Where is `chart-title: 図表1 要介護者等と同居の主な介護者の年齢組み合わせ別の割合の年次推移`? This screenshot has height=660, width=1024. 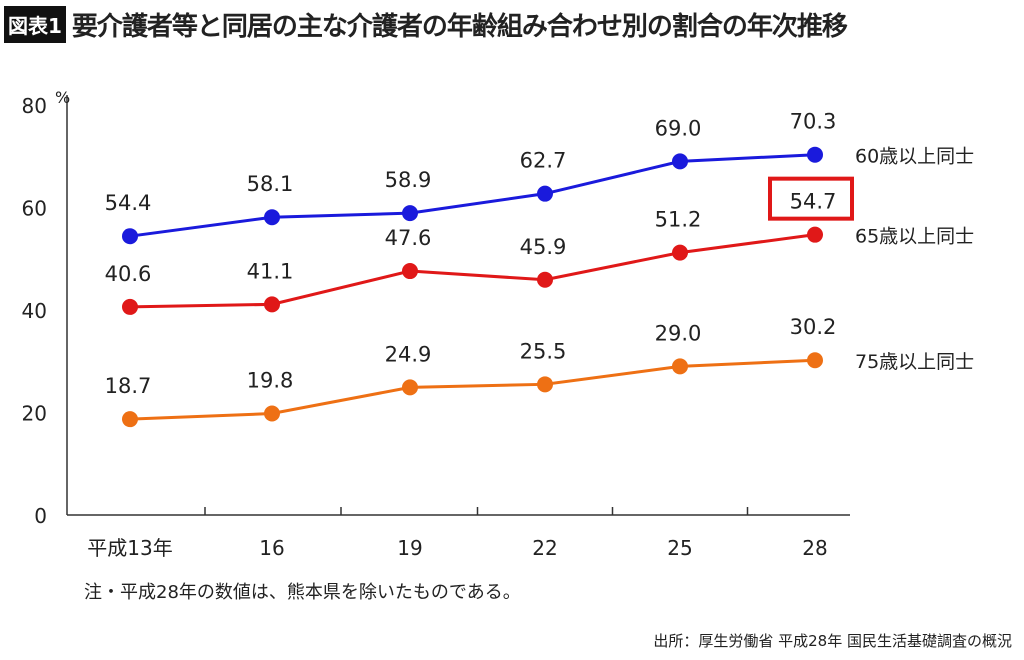
chart-title: 図表1 要介護者等と同居の主な介護者の年齢組み合わせ別の割合の年次推移 is located at coordinates (426, 24).